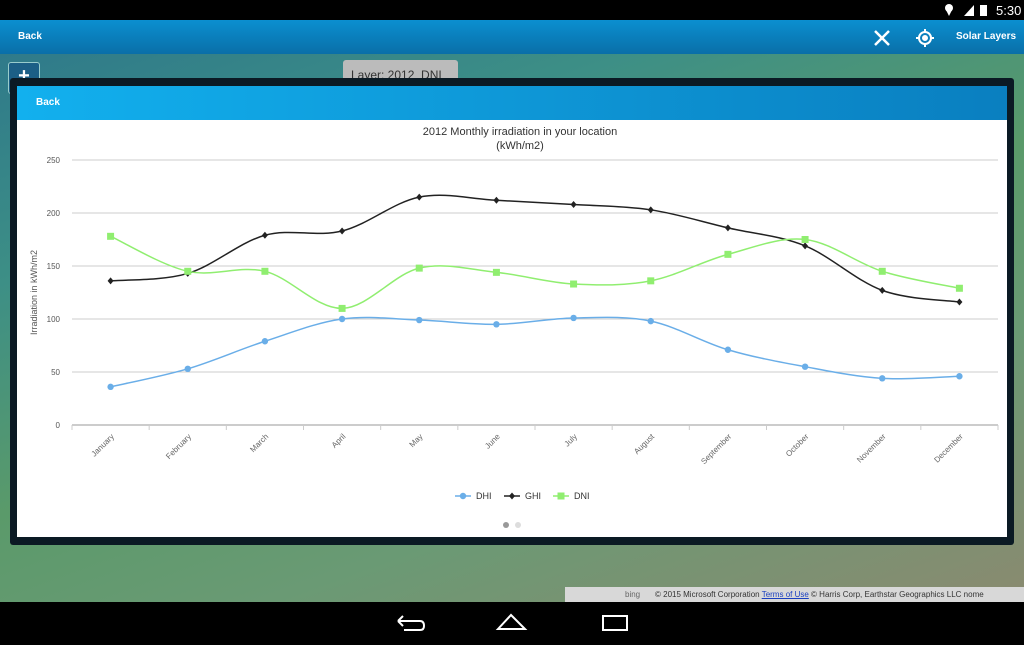  I want to click on nav-home, so click(511, 621).